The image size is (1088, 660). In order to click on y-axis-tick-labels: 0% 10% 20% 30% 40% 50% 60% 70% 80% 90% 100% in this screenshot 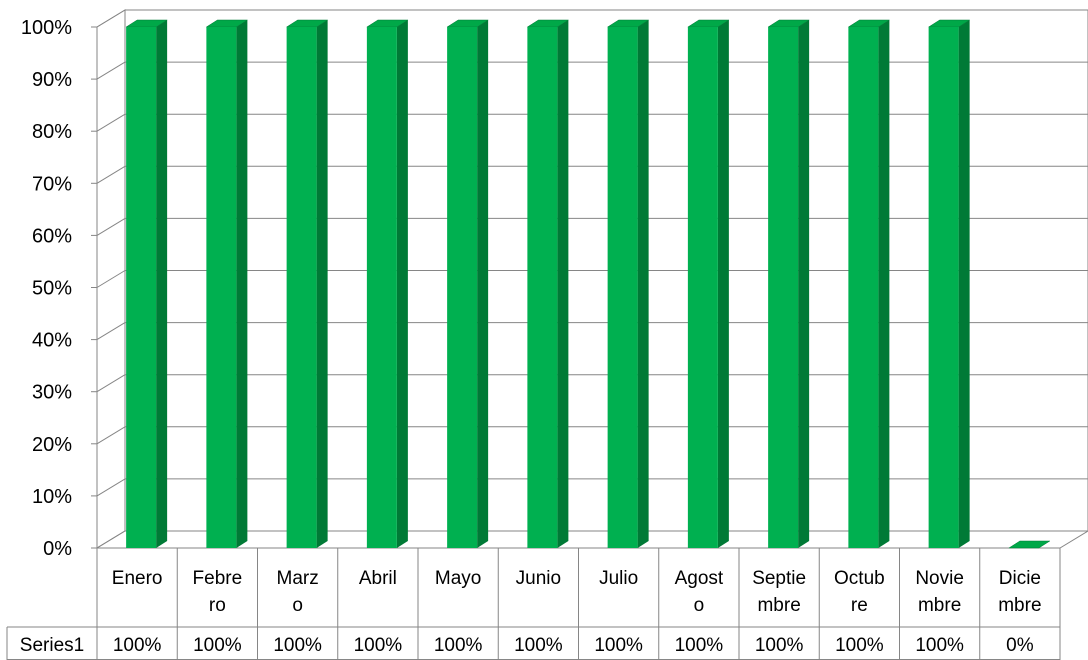, I will do `click(46, 288)`.